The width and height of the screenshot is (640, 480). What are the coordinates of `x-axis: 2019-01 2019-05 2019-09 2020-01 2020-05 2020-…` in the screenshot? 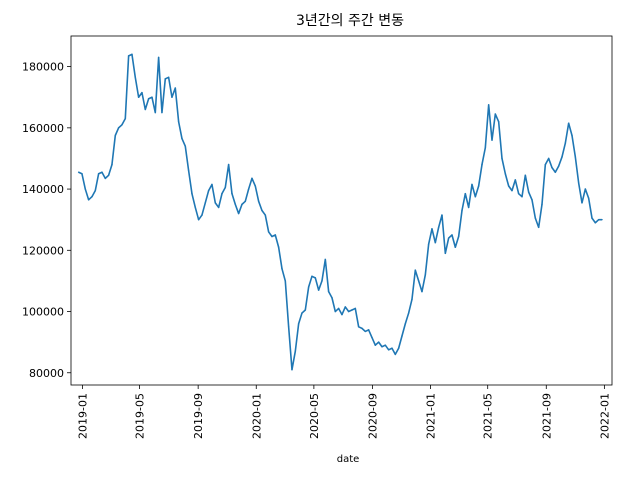 It's located at (343, 412).